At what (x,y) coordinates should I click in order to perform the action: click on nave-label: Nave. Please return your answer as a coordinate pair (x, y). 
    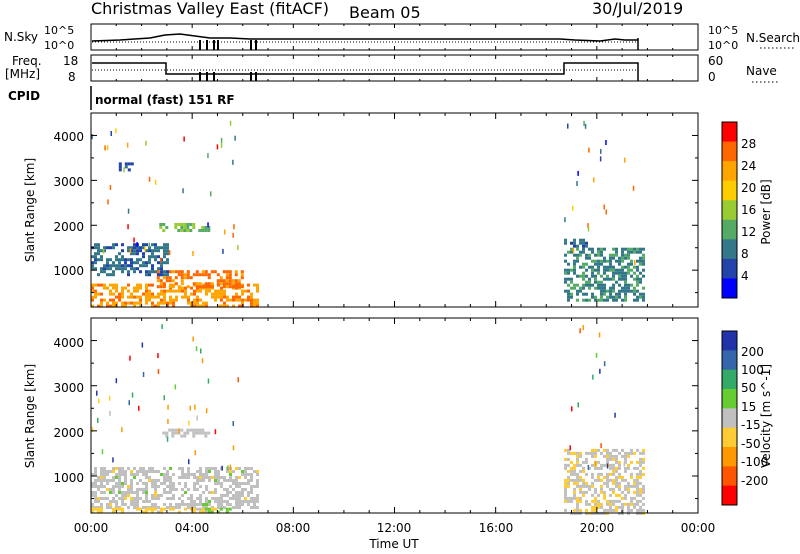
    Looking at the image, I should click on (761, 71).